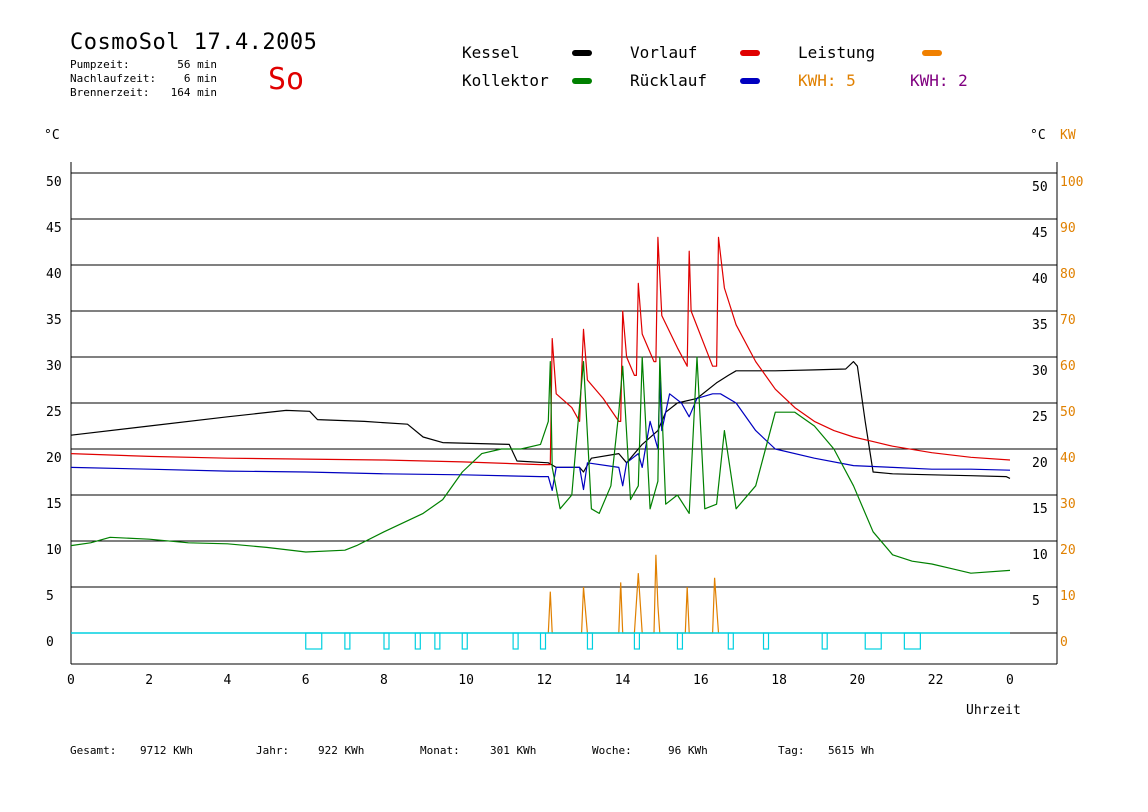  What do you see at coordinates (286, 79) in the screenshot?
I see `weekday-label: So` at bounding box center [286, 79].